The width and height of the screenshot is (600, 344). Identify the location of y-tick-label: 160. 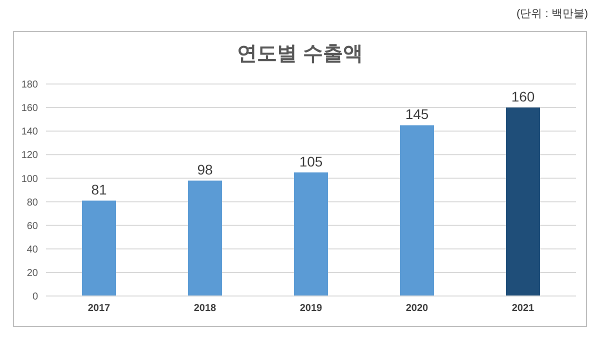
(29, 108).